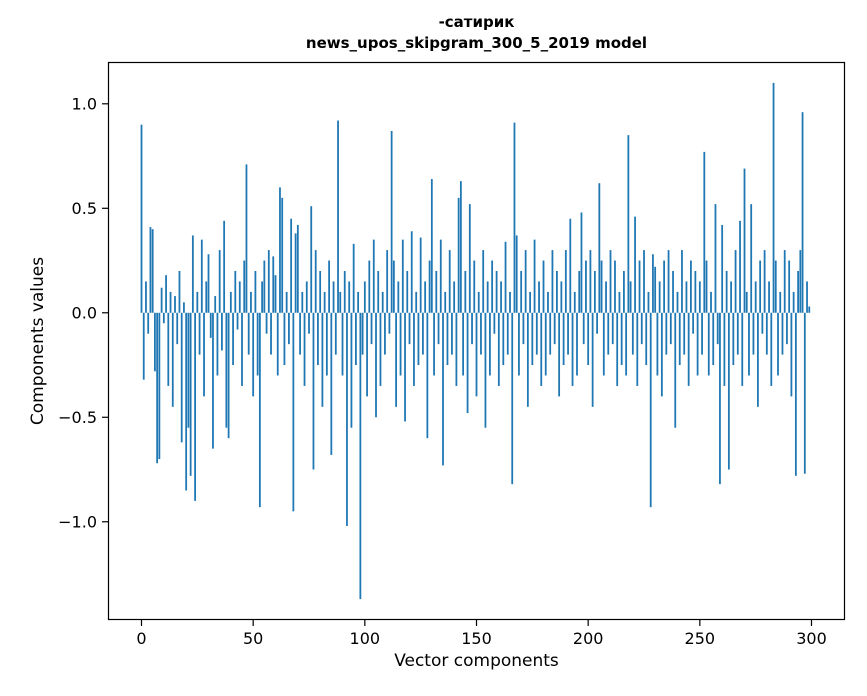 The height and width of the screenshot is (696, 867). What do you see at coordinates (84, 103) in the screenshot?
I see `y-tick-label: 1.0` at bounding box center [84, 103].